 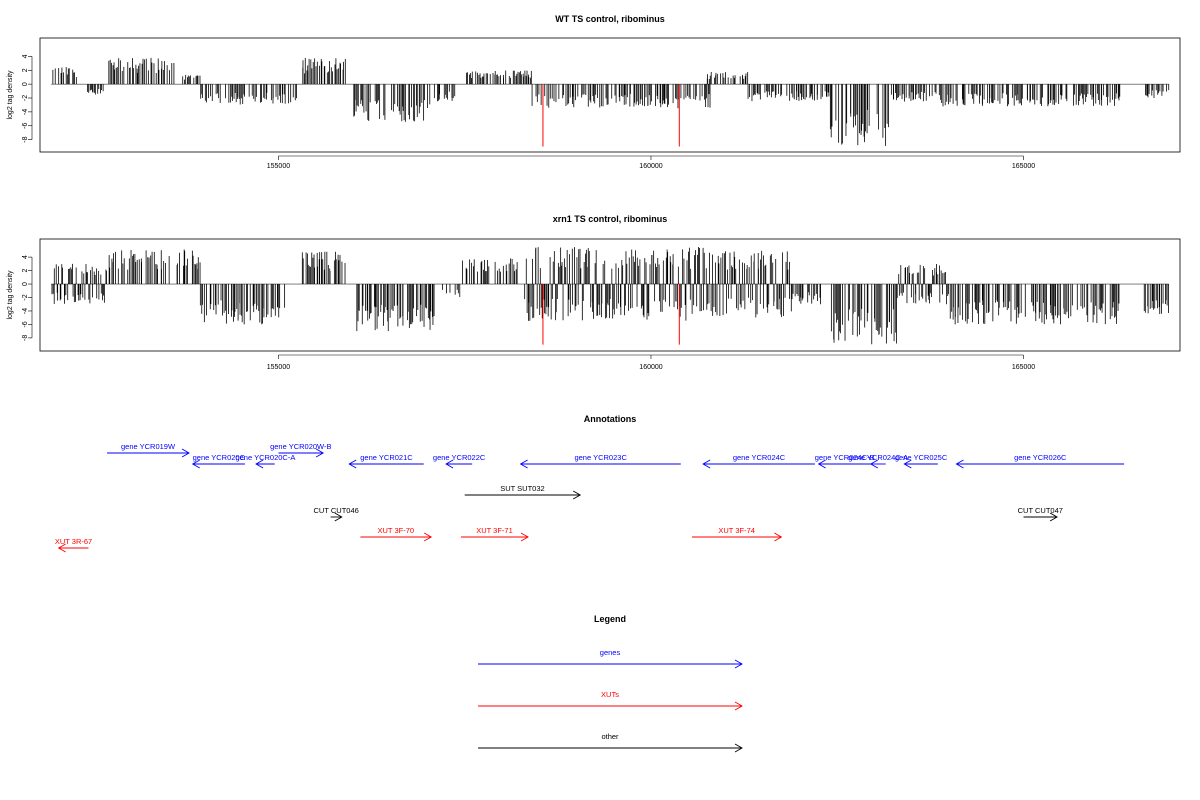 What do you see at coordinates (610, 700) in the screenshot?
I see `legend-item-xuts: XUTs` at bounding box center [610, 700].